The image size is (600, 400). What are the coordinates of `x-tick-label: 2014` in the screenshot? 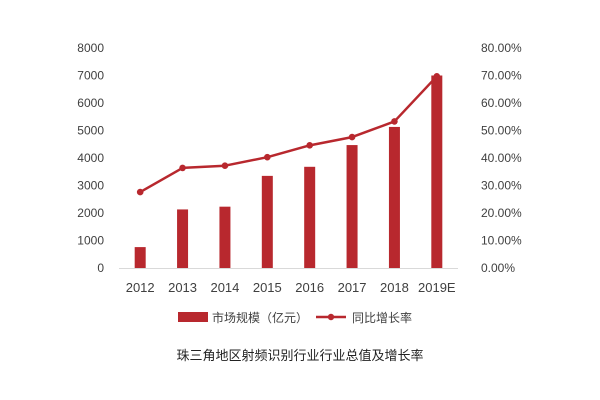 It's located at (224, 287).